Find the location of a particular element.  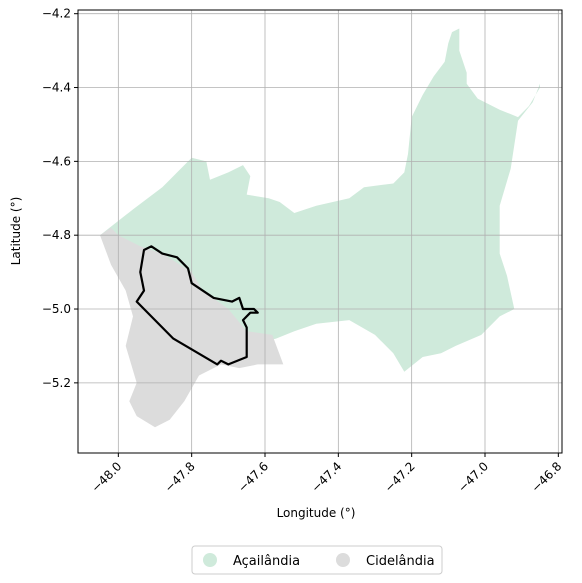

legend-box is located at coordinates (317, 560).